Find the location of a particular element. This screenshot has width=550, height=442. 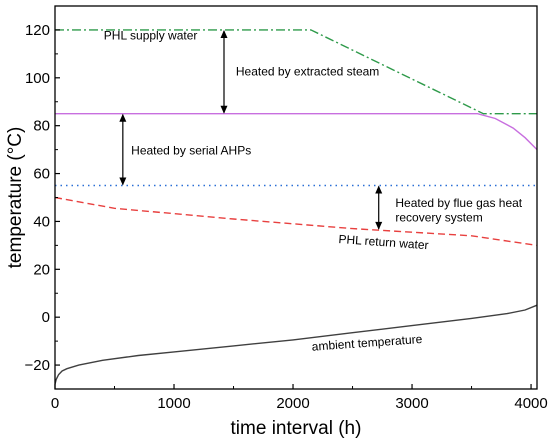

x-tick-label: 1000 is located at coordinates (173, 403).